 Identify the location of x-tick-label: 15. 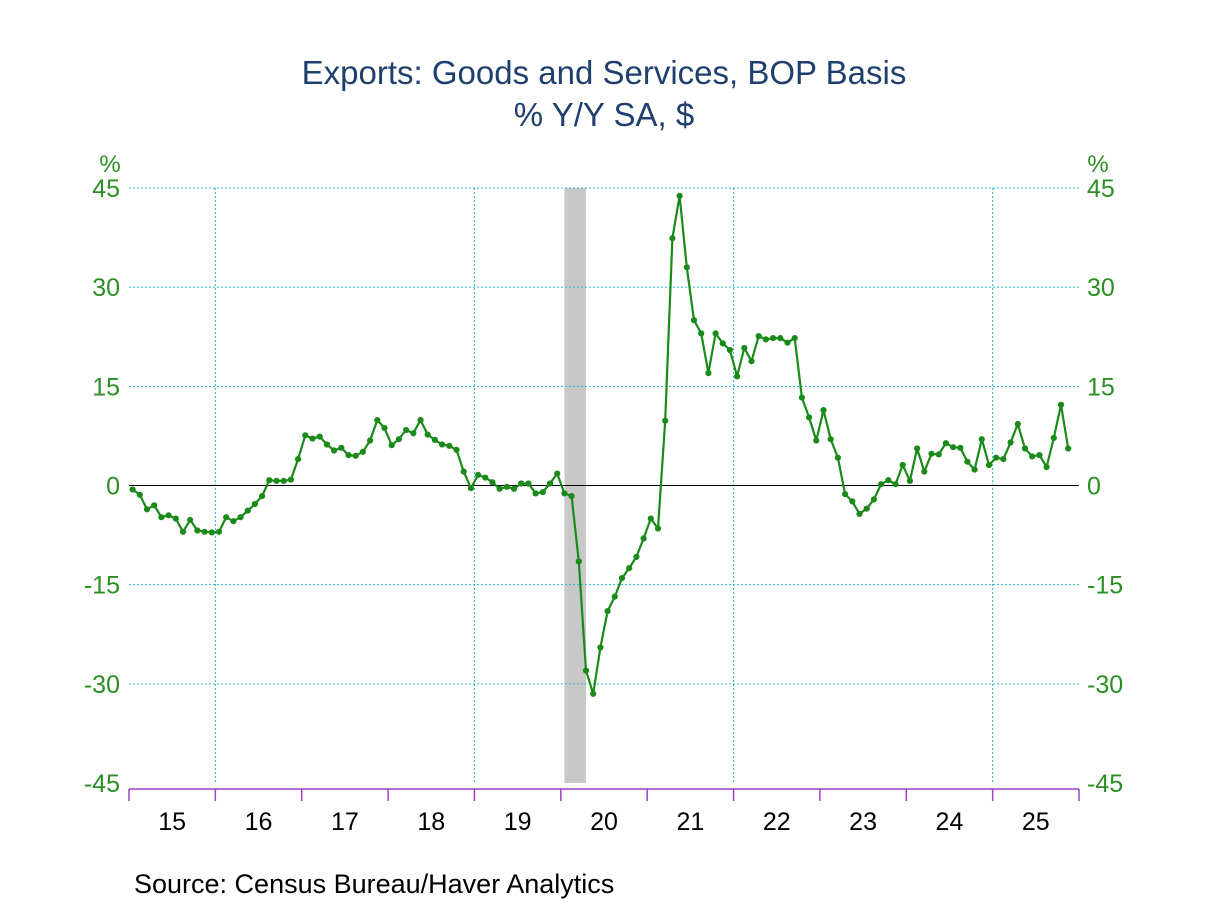
(172, 822).